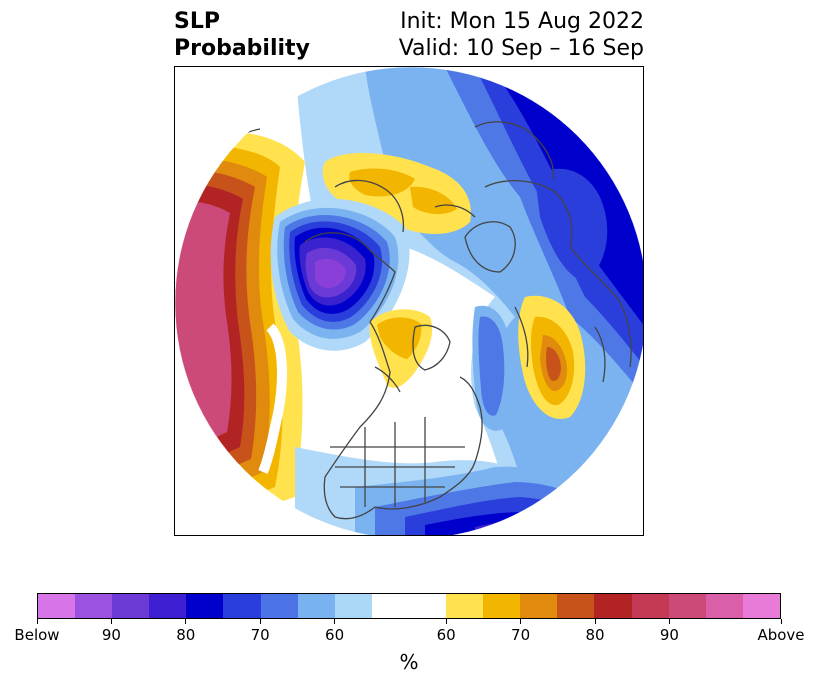 This screenshot has width=819, height=686. I want to click on colorbar, so click(409, 606).